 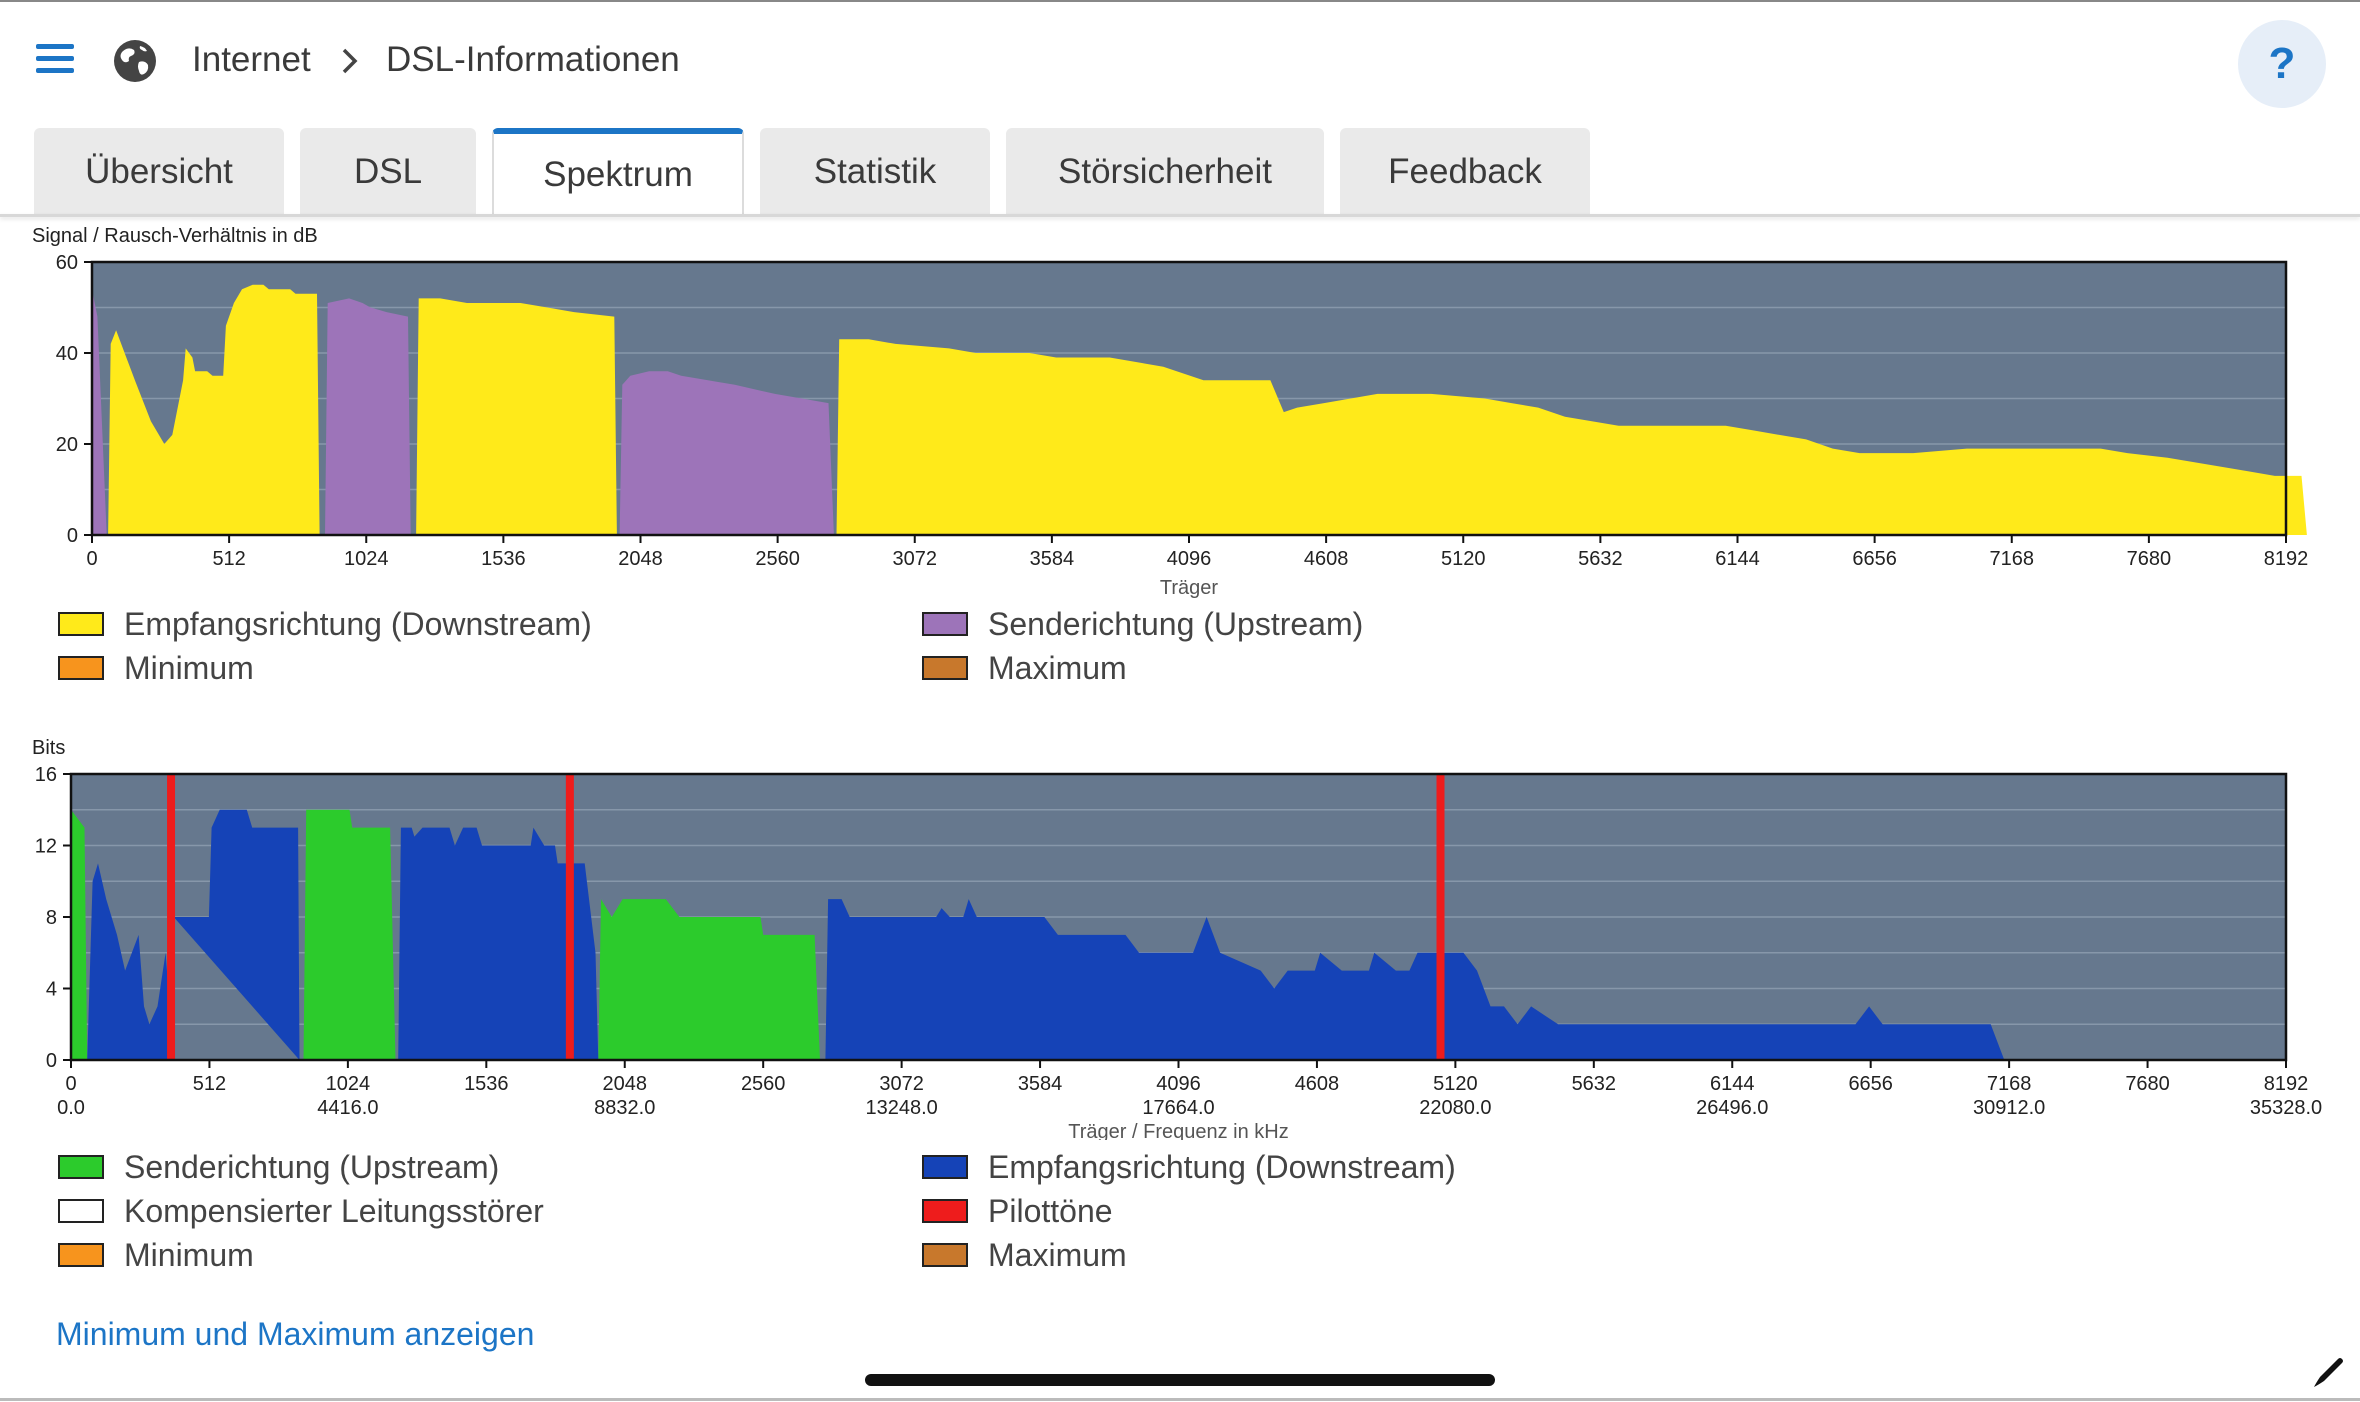 What do you see at coordinates (2286, 1108) in the screenshot?
I see `x-freq-label: 35328.0` at bounding box center [2286, 1108].